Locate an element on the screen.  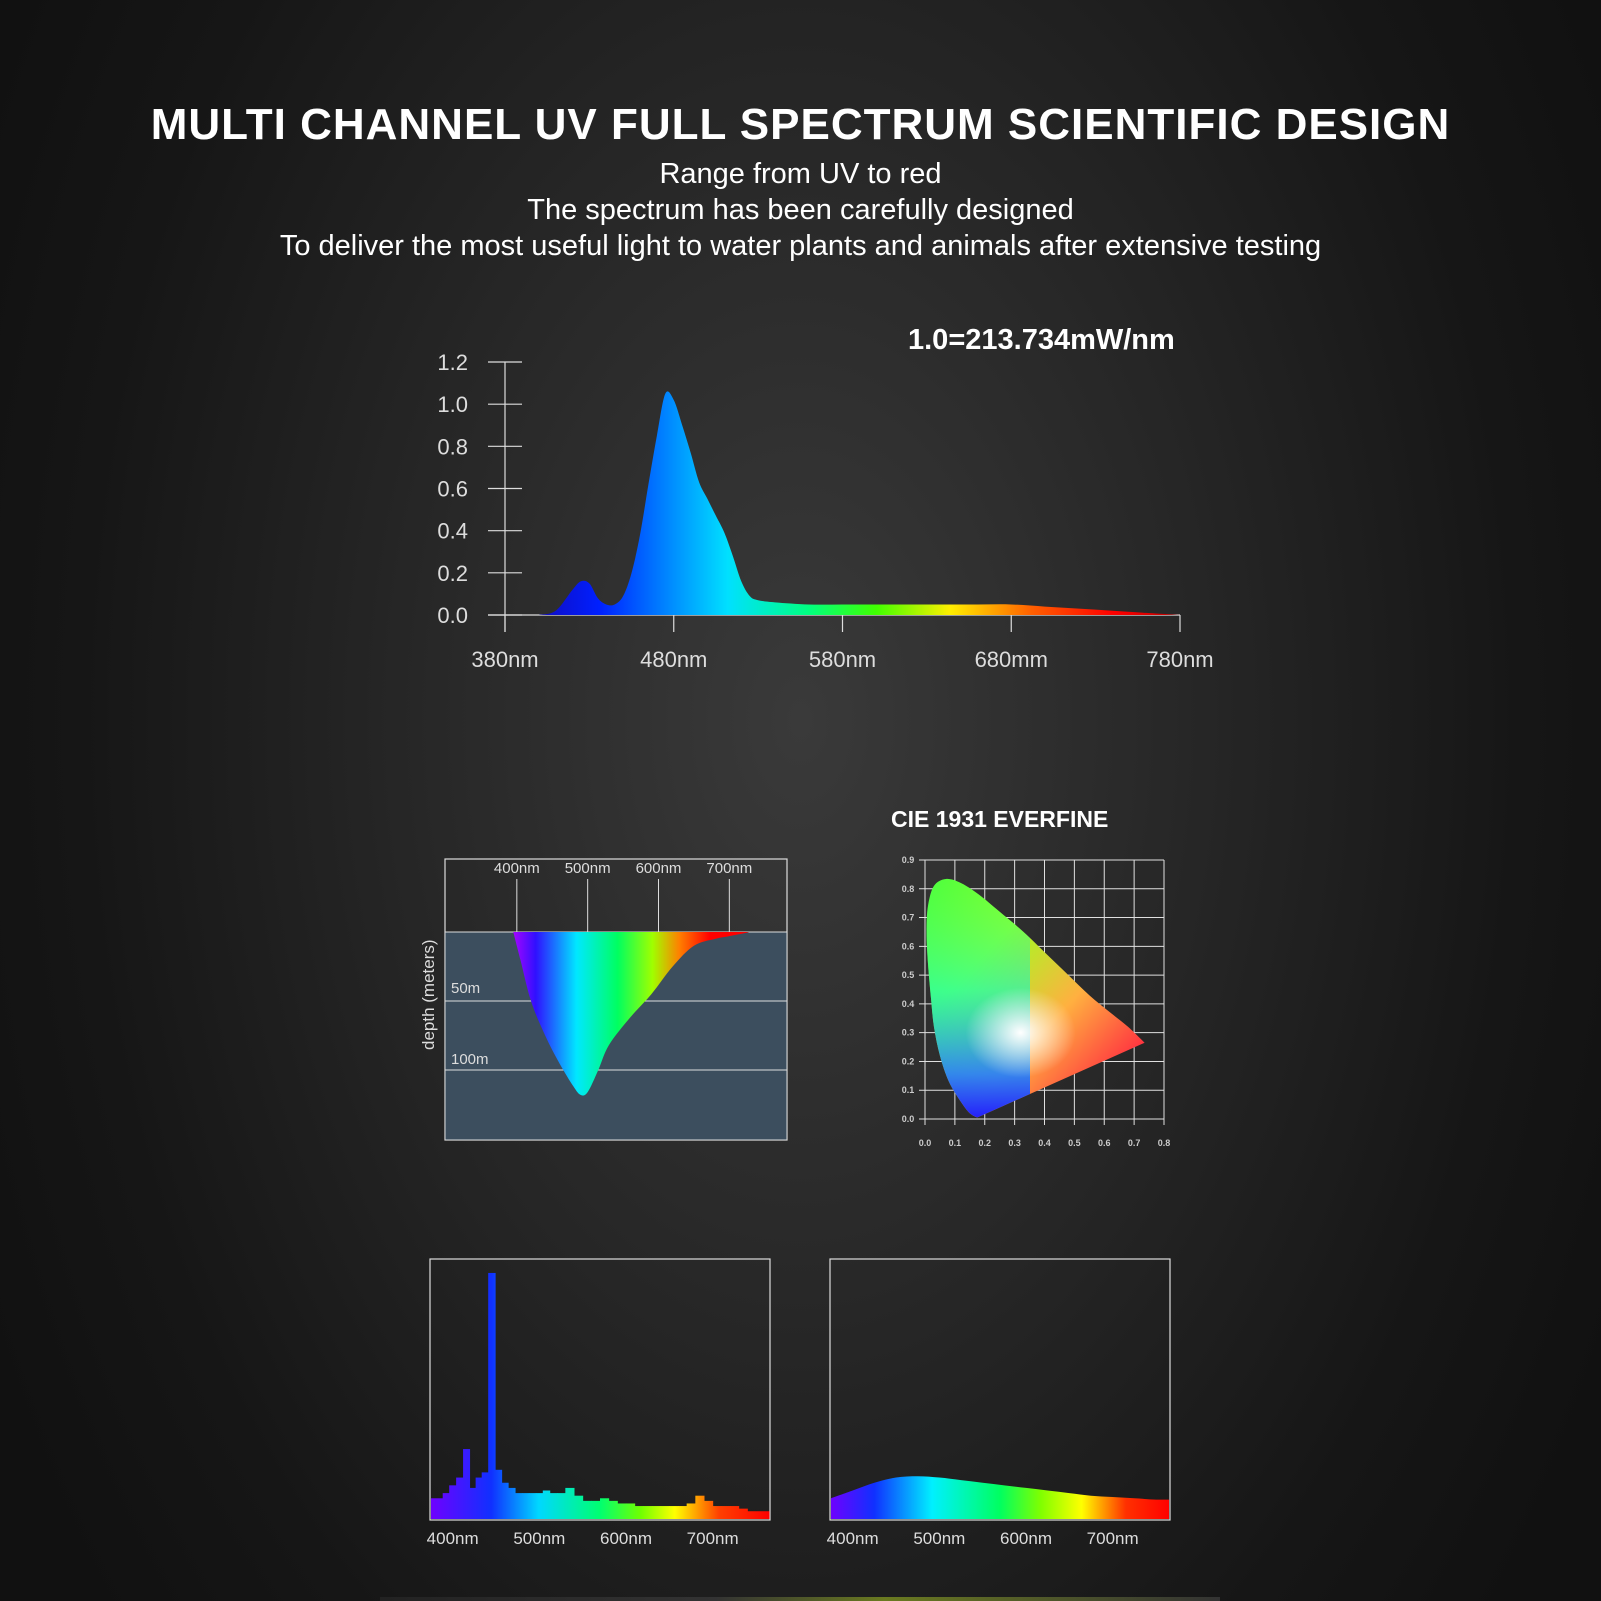
main-y-tick-label: 0.0 is located at coordinates (452, 615).